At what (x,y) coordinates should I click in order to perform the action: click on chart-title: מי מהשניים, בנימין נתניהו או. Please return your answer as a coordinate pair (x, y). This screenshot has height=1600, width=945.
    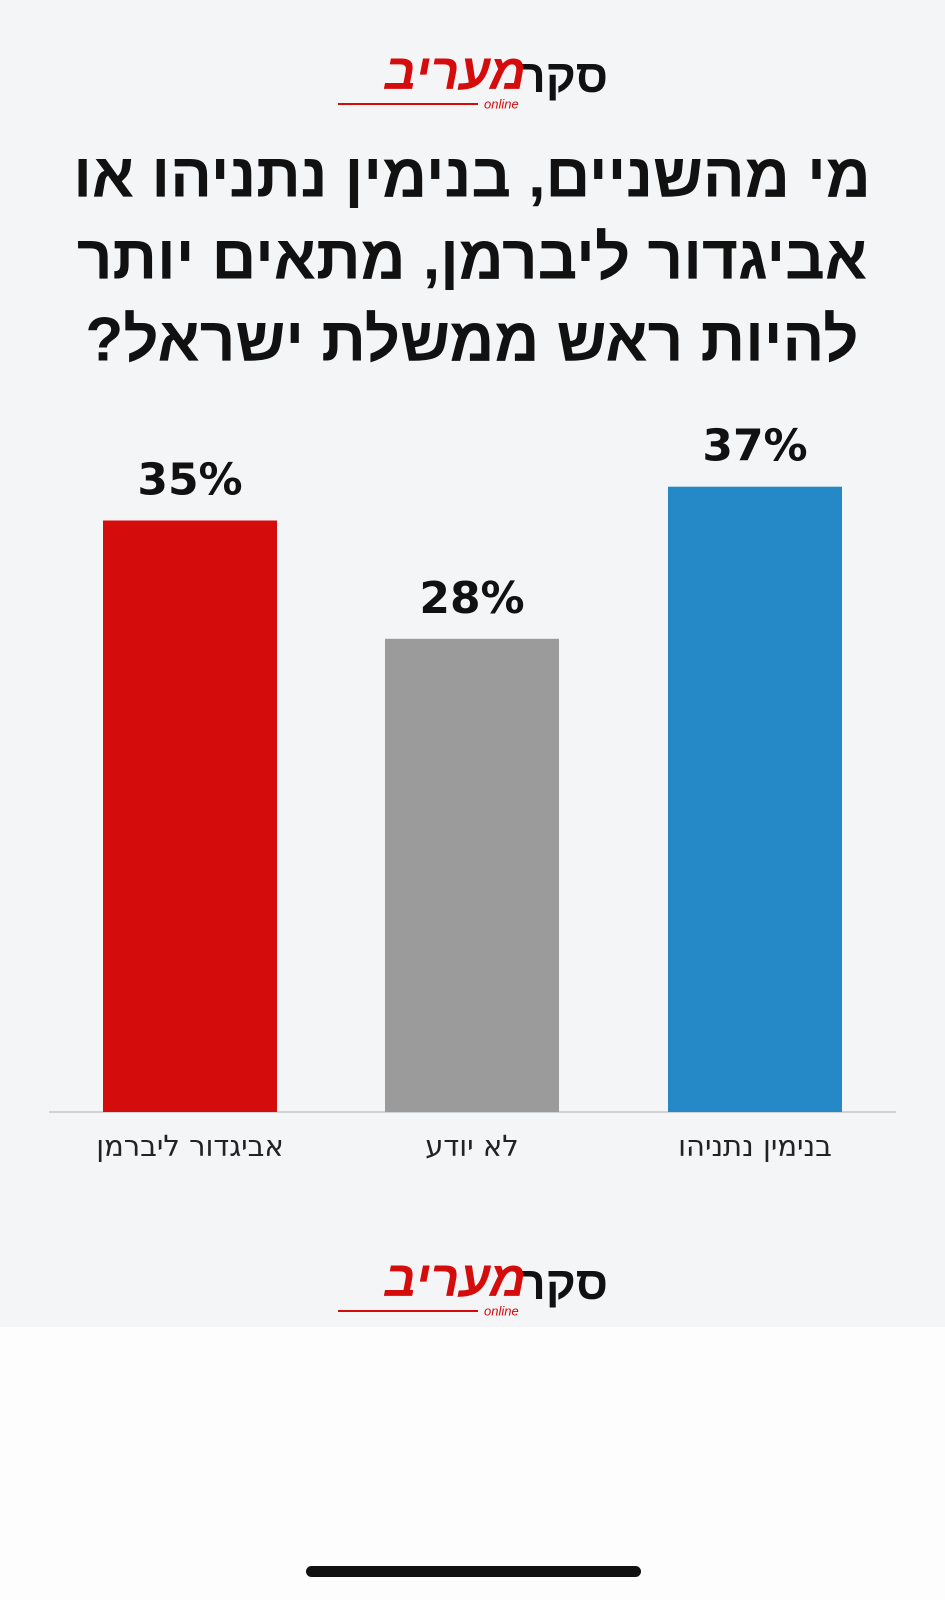
    Looking at the image, I should click on (472, 175).